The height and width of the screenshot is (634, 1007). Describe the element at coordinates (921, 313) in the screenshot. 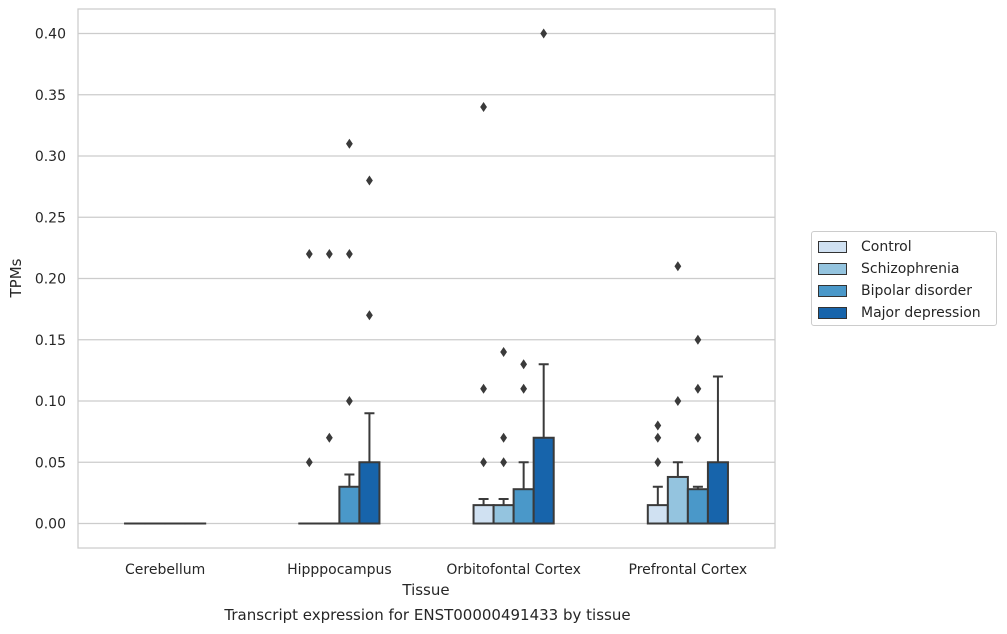

I see `legend-label: Major depression` at that location.